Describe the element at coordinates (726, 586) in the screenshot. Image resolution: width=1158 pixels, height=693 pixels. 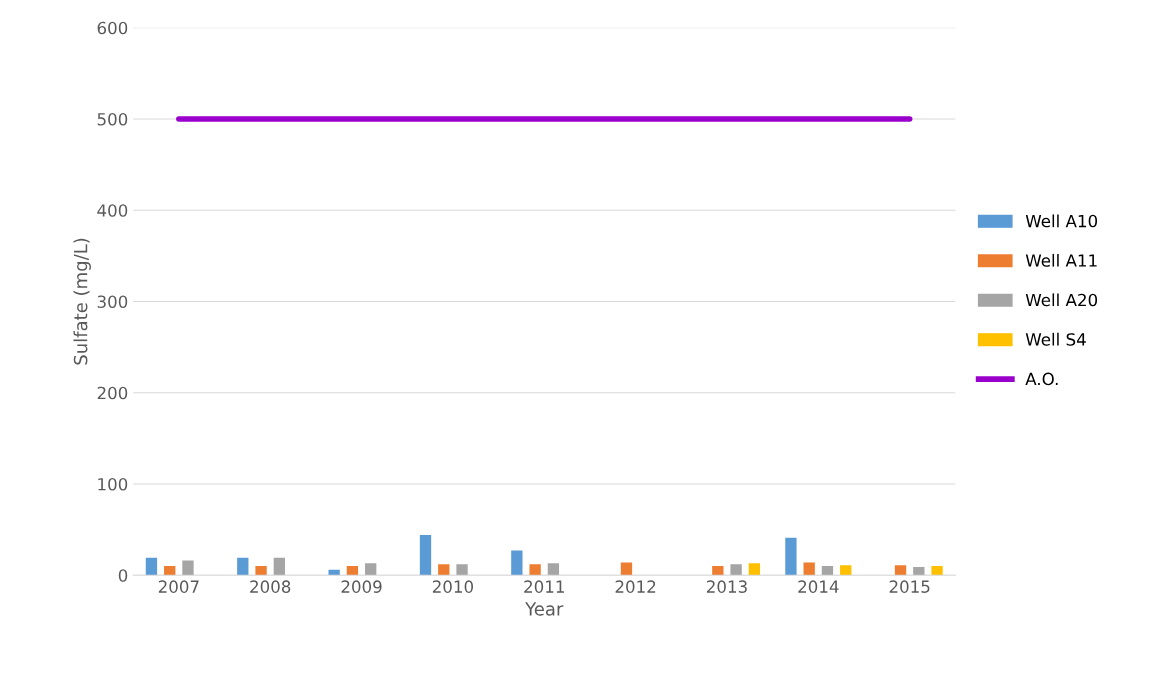
I see `x-tick-label: 2013` at that location.